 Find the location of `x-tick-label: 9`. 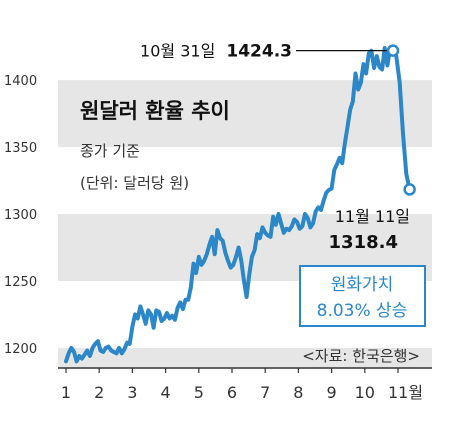

x-tick-label: 9 is located at coordinates (332, 392).